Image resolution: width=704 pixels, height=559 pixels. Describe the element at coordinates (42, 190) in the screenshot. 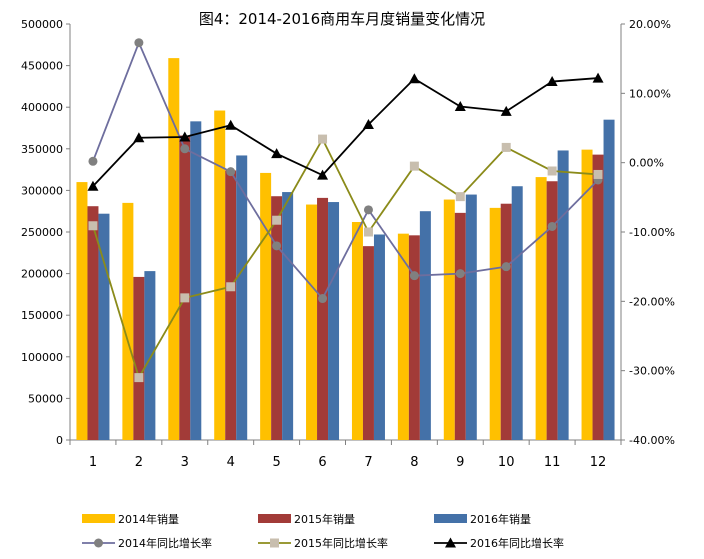

I see `y-left-tick-label: 300000` at that location.